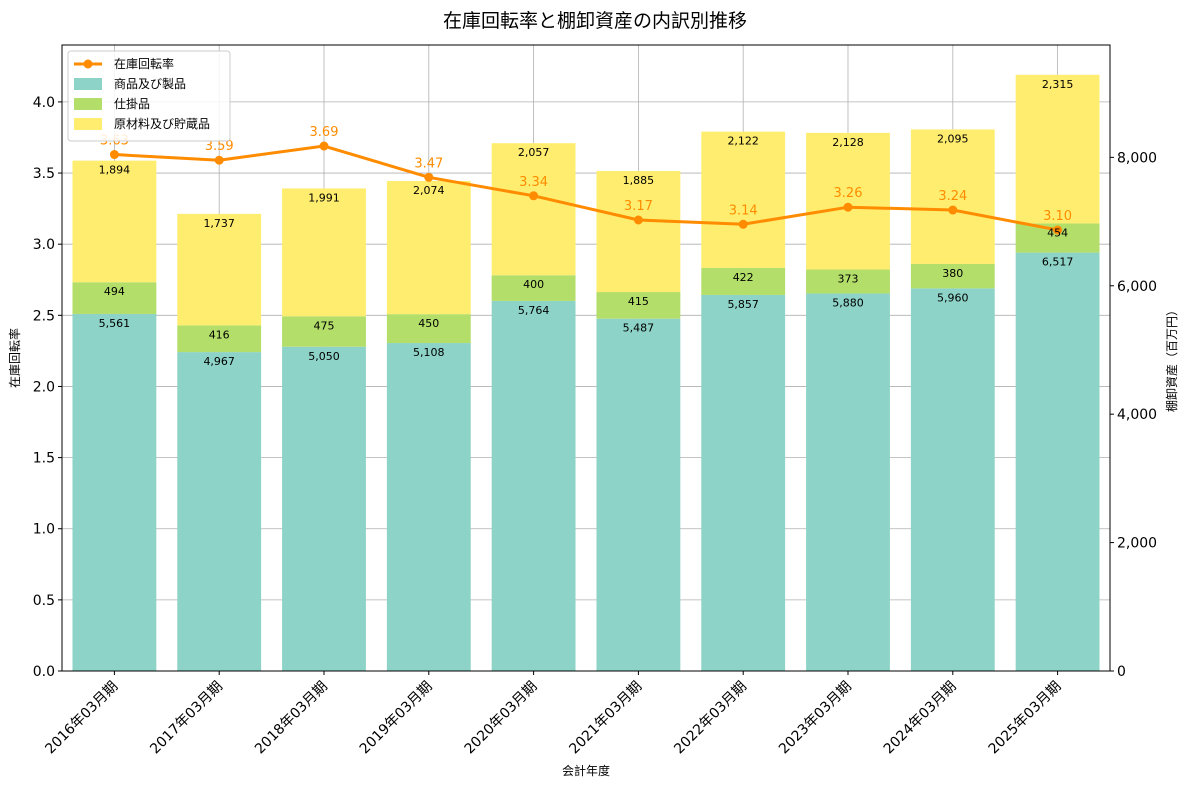 The image size is (1190, 789). What do you see at coordinates (162, 124) in the screenshot?
I see `legend-label: 原材料及び貯蔵品` at bounding box center [162, 124].